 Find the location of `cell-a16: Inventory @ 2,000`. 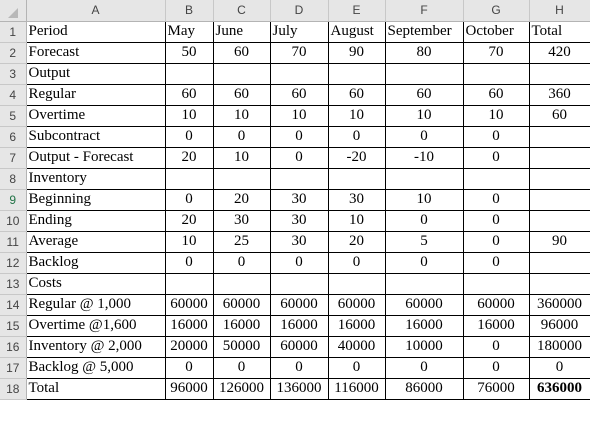

cell-a16: Inventory @ 2,000 is located at coordinates (95, 346).